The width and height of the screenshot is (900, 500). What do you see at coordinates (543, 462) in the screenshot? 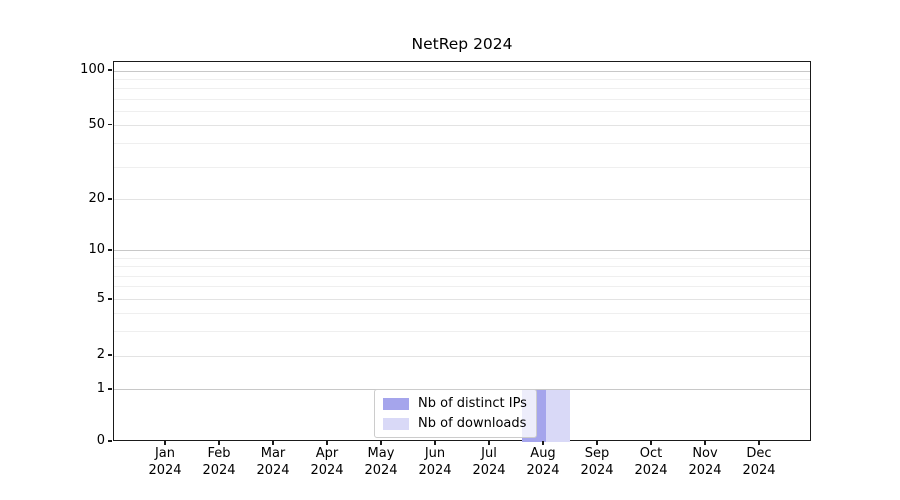
I see `x-axis-tick-label: Aug 2024` at bounding box center [543, 462].